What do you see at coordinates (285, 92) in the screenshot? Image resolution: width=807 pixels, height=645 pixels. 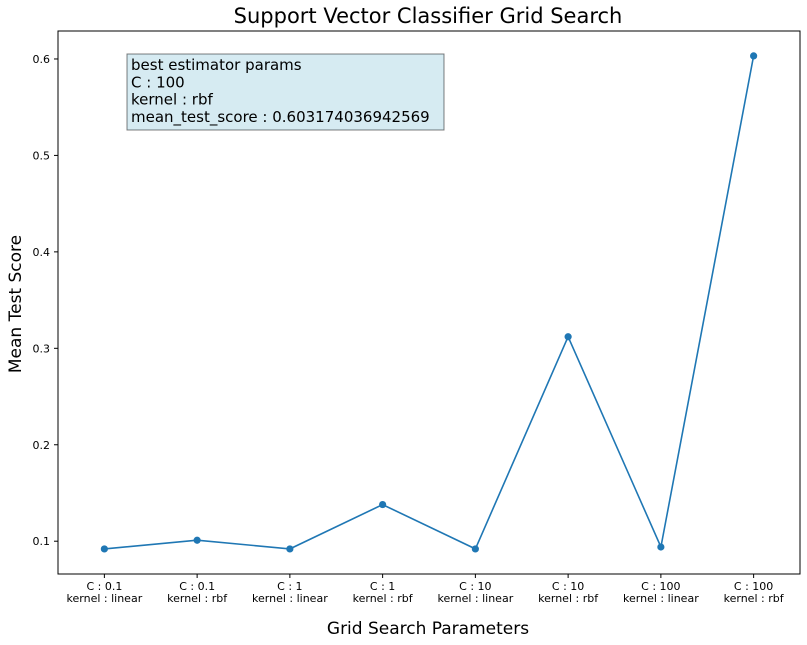 I see `annotation-box` at bounding box center [285, 92].